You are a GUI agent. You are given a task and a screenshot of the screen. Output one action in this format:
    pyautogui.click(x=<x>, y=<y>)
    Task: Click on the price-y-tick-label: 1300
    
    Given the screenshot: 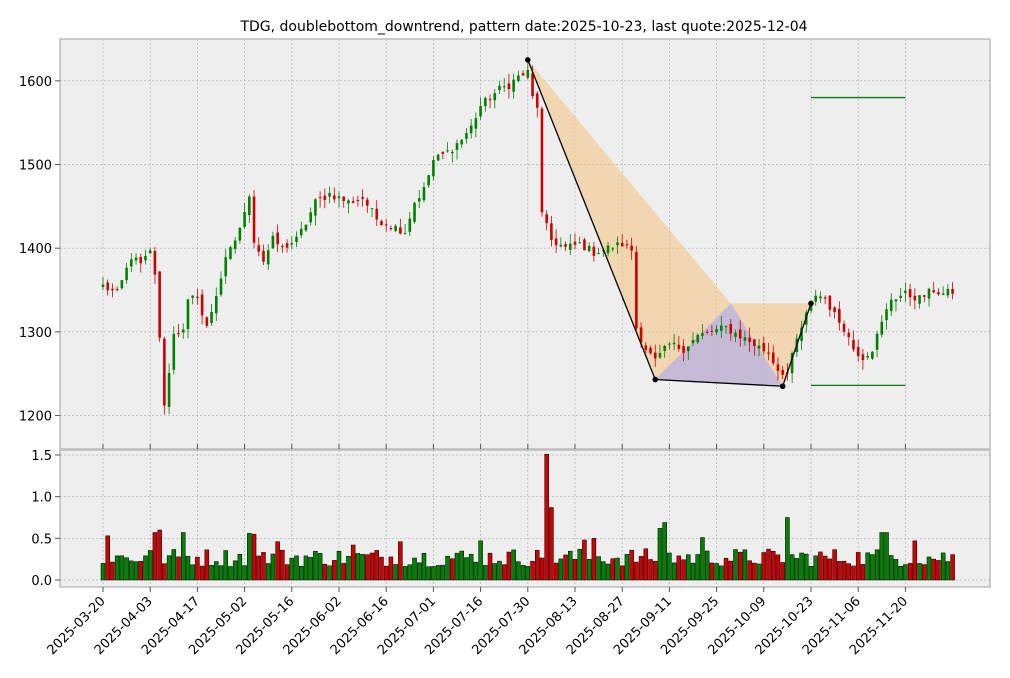 What is the action you would take?
    pyautogui.click(x=35, y=333)
    